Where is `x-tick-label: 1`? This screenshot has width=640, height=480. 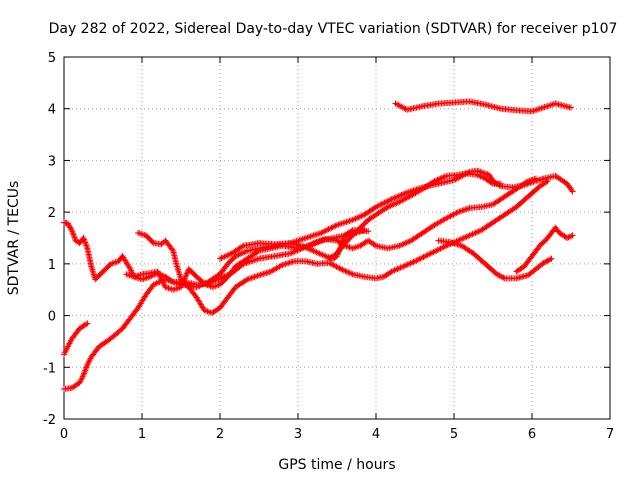 x-tick-label: 1 is located at coordinates (142, 434).